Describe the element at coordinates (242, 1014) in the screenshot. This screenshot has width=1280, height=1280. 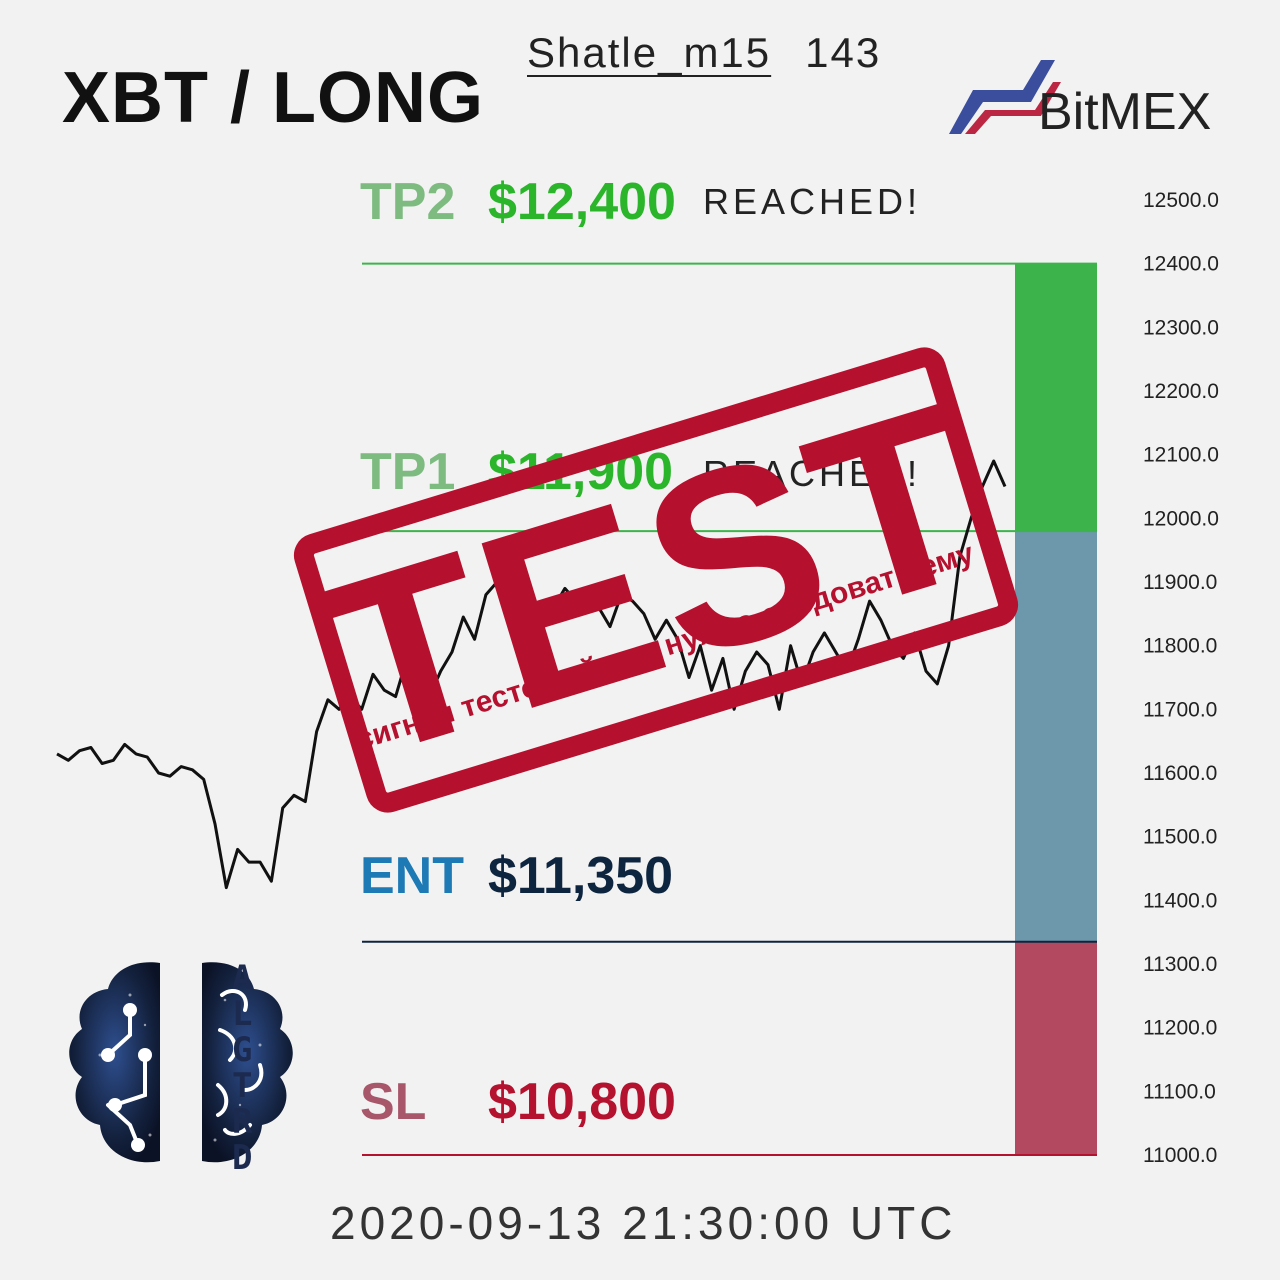
I see `logo-letter: L` at that location.